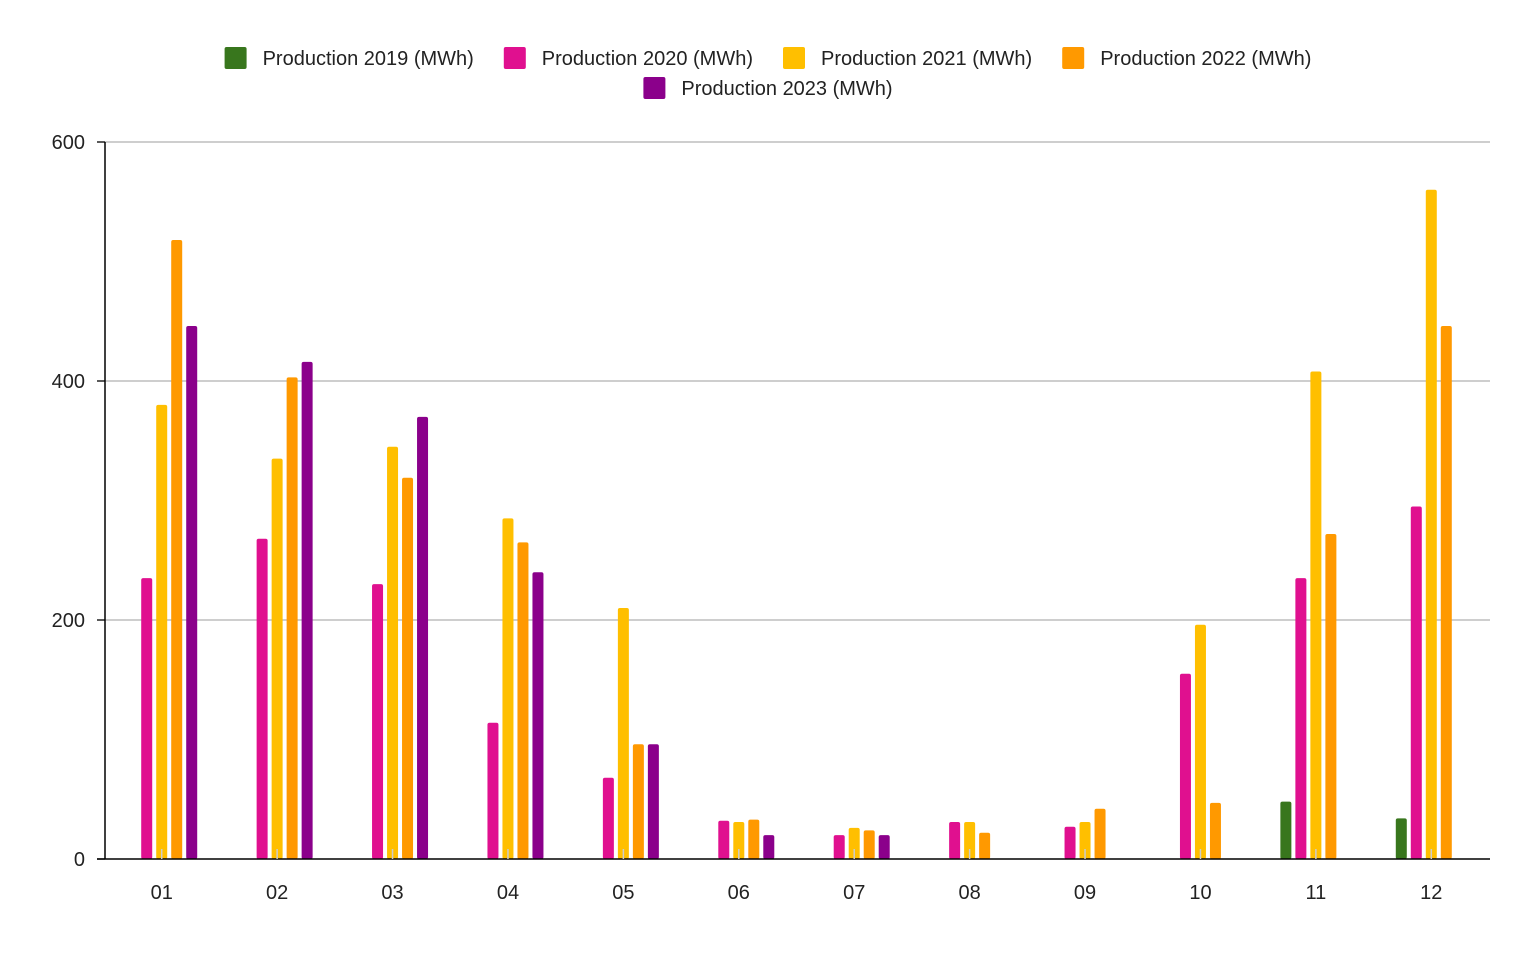 Image resolution: width=1536 pixels, height=956 pixels. I want to click on x-tick-label: 01, so click(162, 893).